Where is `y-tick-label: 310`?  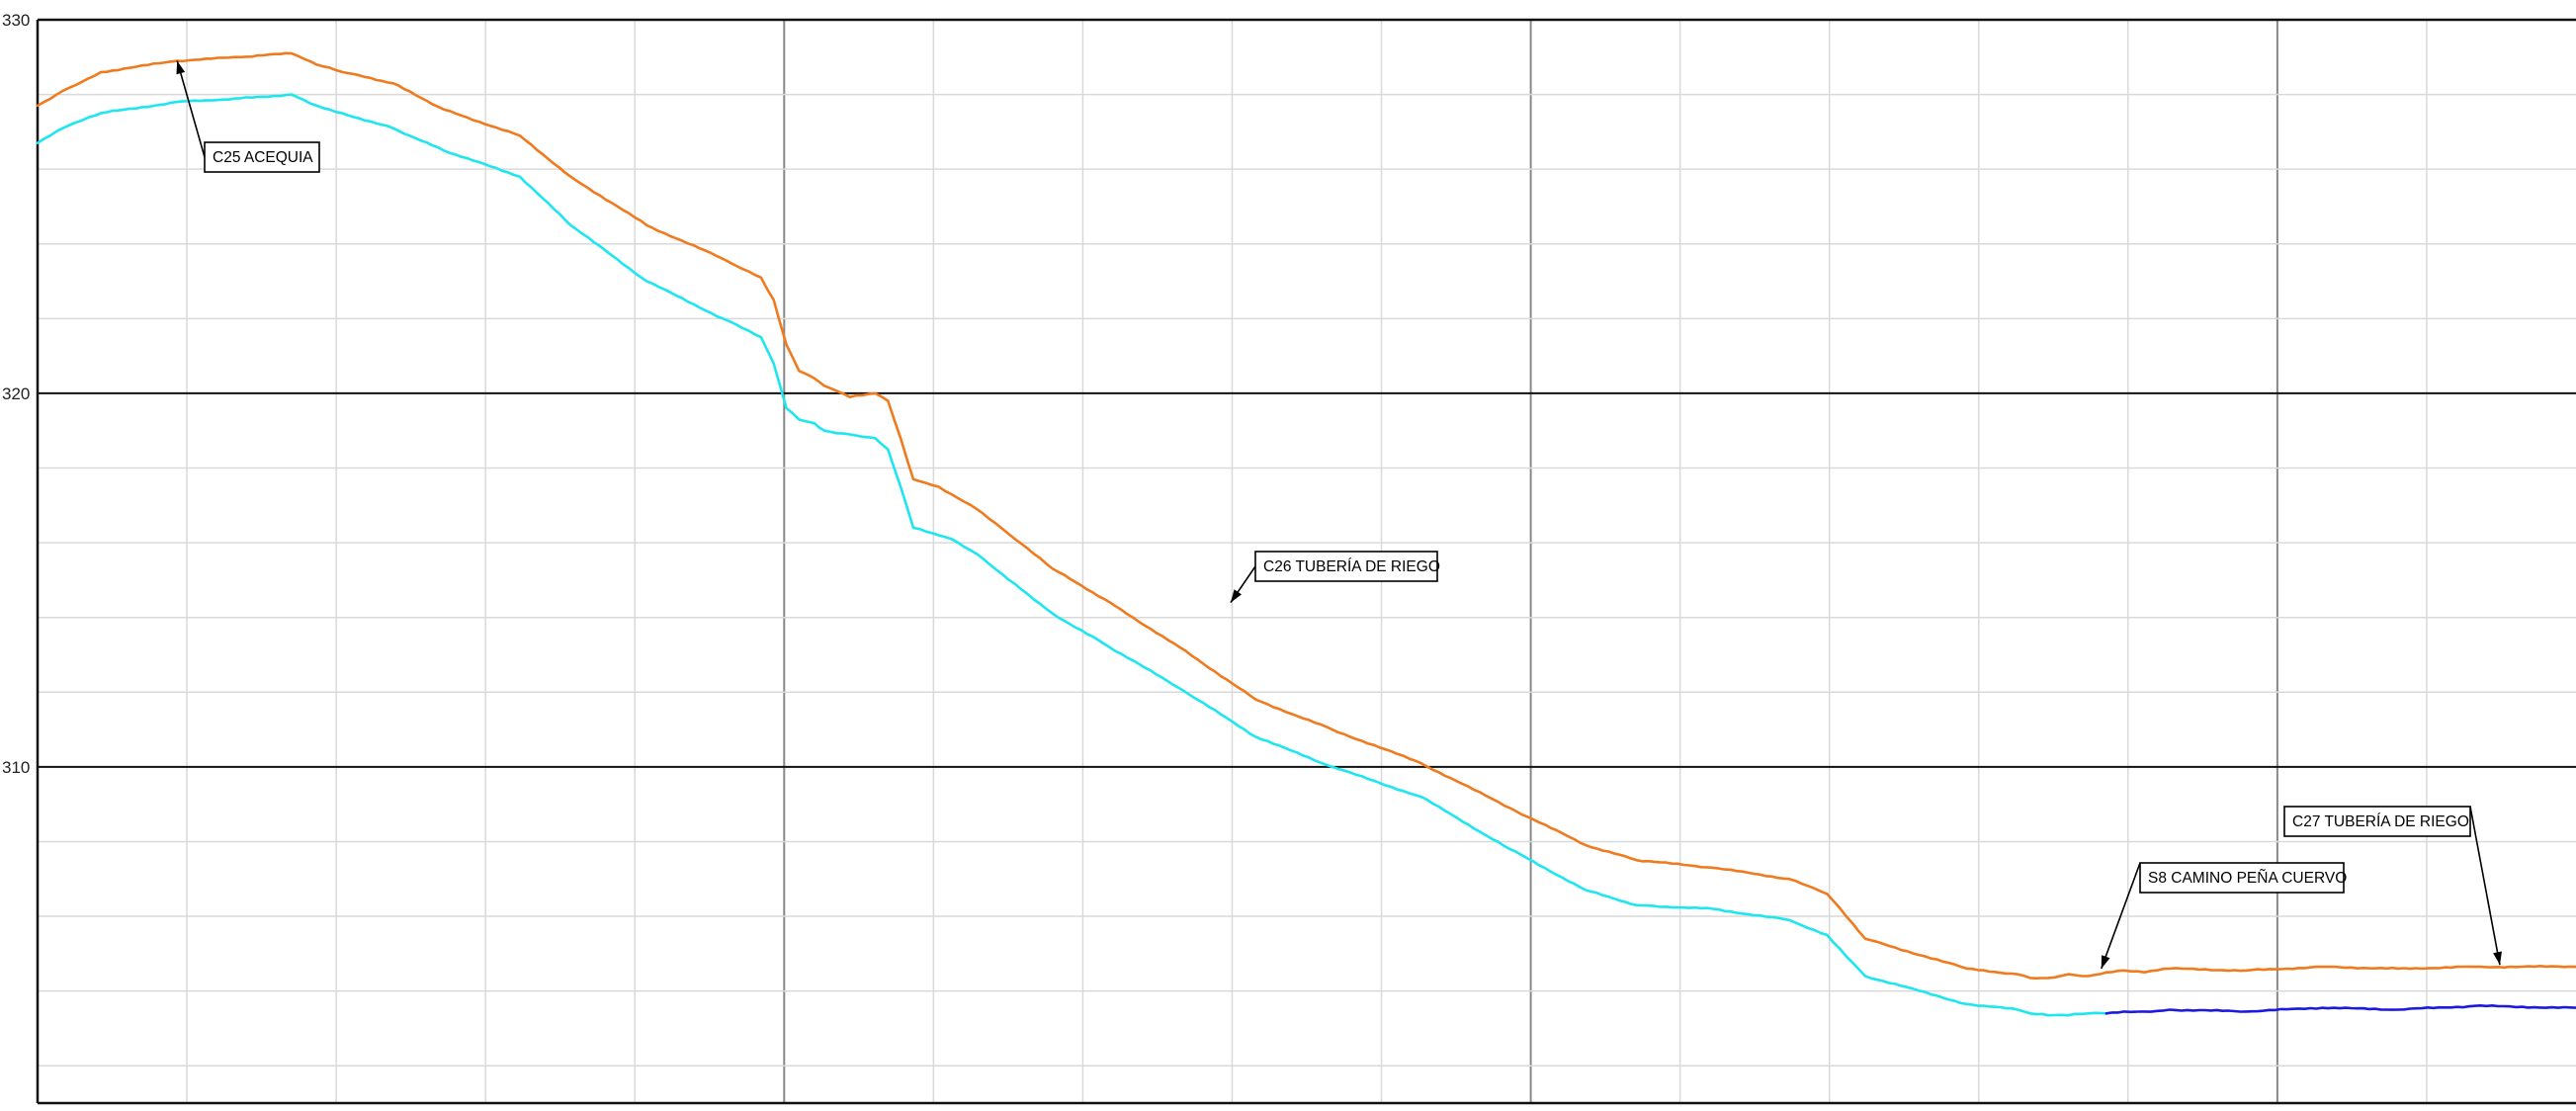 y-tick-label: 310 is located at coordinates (16, 768).